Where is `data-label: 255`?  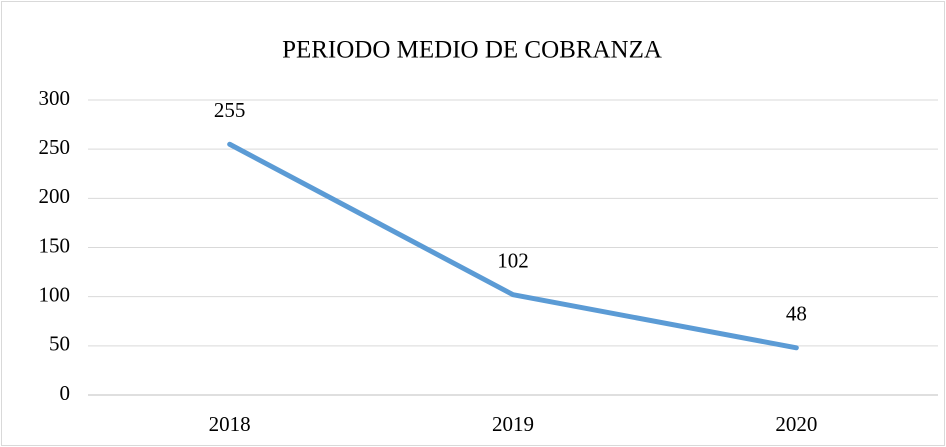 data-label: 255 is located at coordinates (230, 110).